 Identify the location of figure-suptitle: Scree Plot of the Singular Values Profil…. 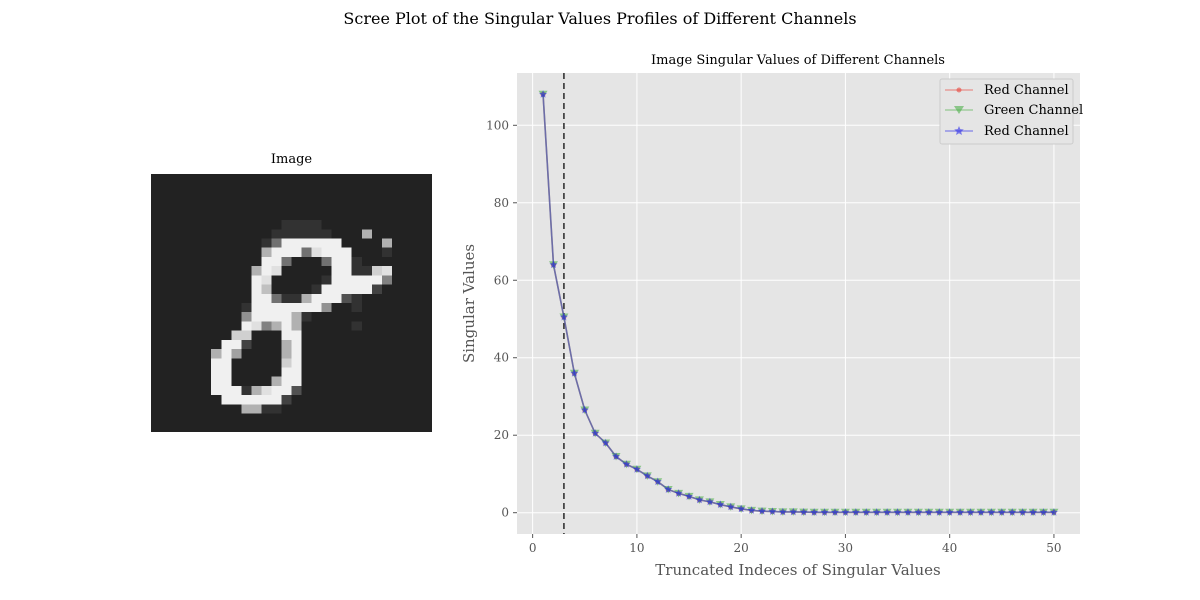
(600, 18).